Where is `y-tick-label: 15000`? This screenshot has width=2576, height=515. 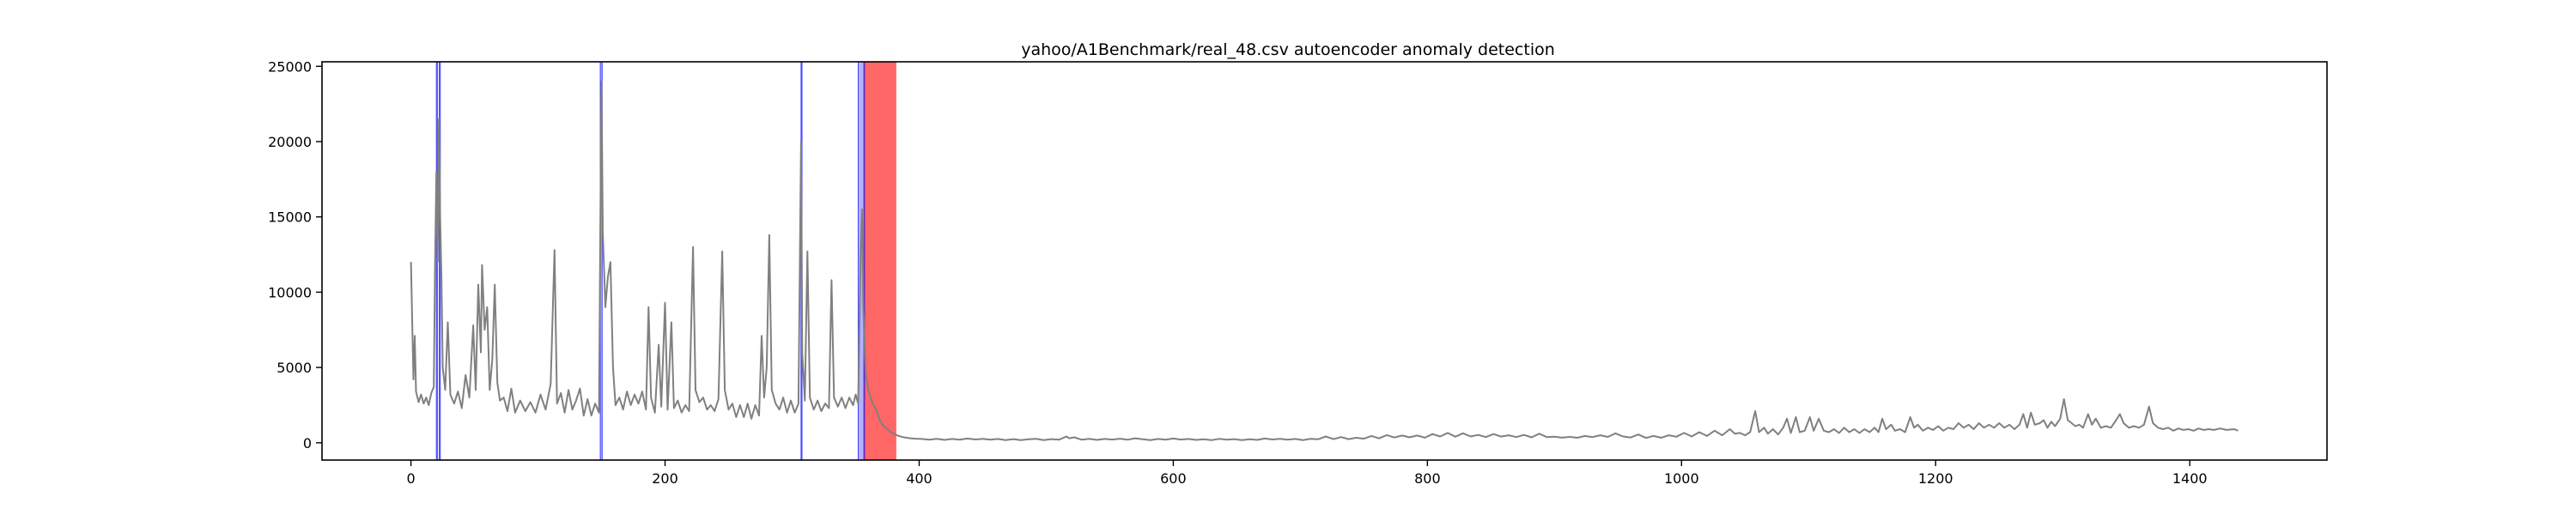
y-tick-label: 15000 is located at coordinates (290, 217).